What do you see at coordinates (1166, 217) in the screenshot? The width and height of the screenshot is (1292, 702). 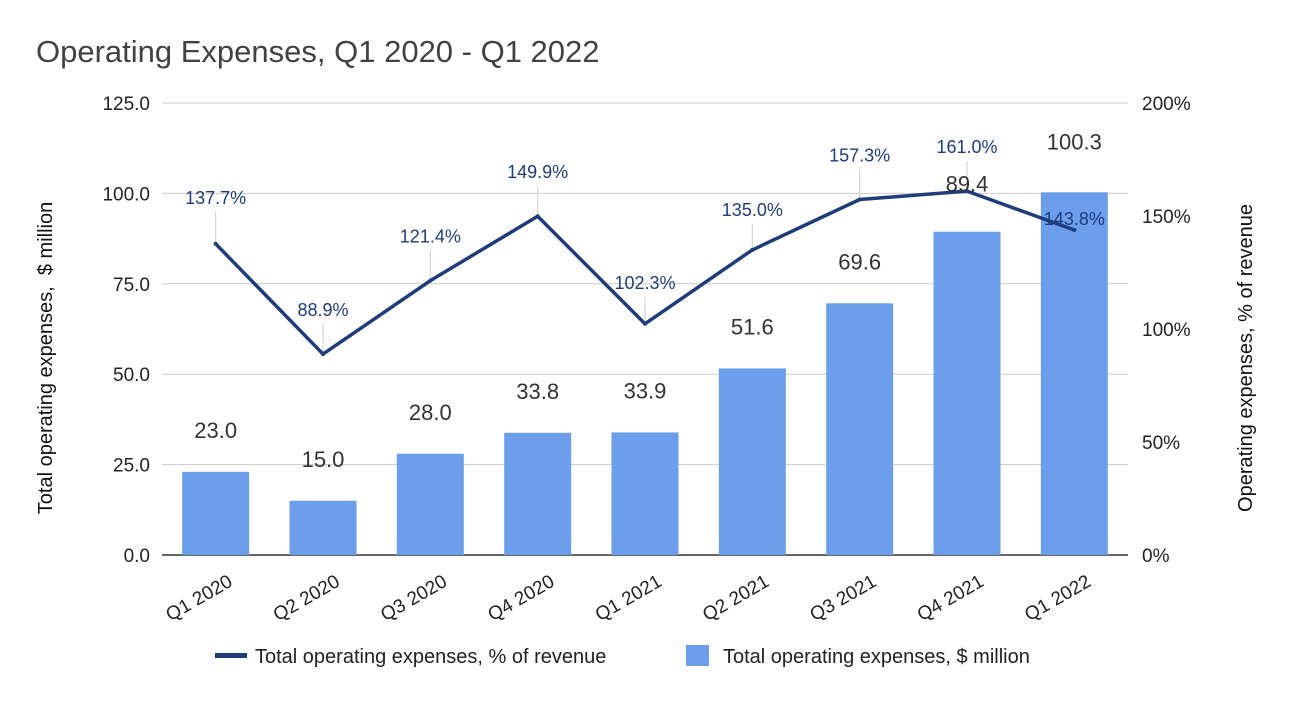 I see `right-tick-label: 150%` at bounding box center [1166, 217].